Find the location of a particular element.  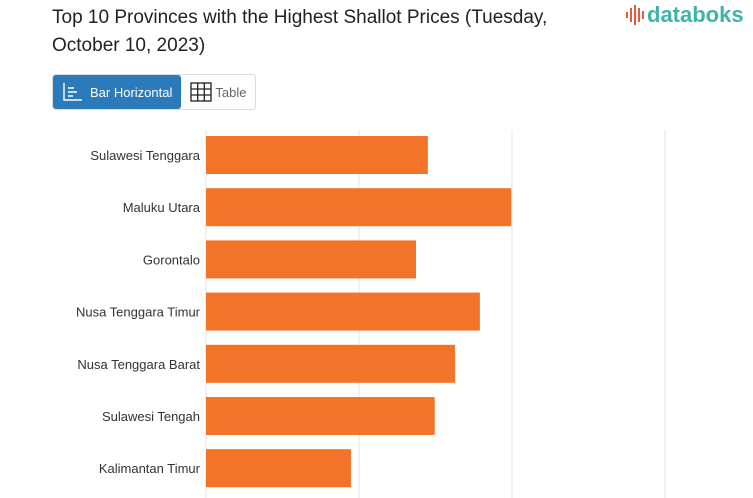

category-label: Sulawesi Tengah is located at coordinates (151, 416).